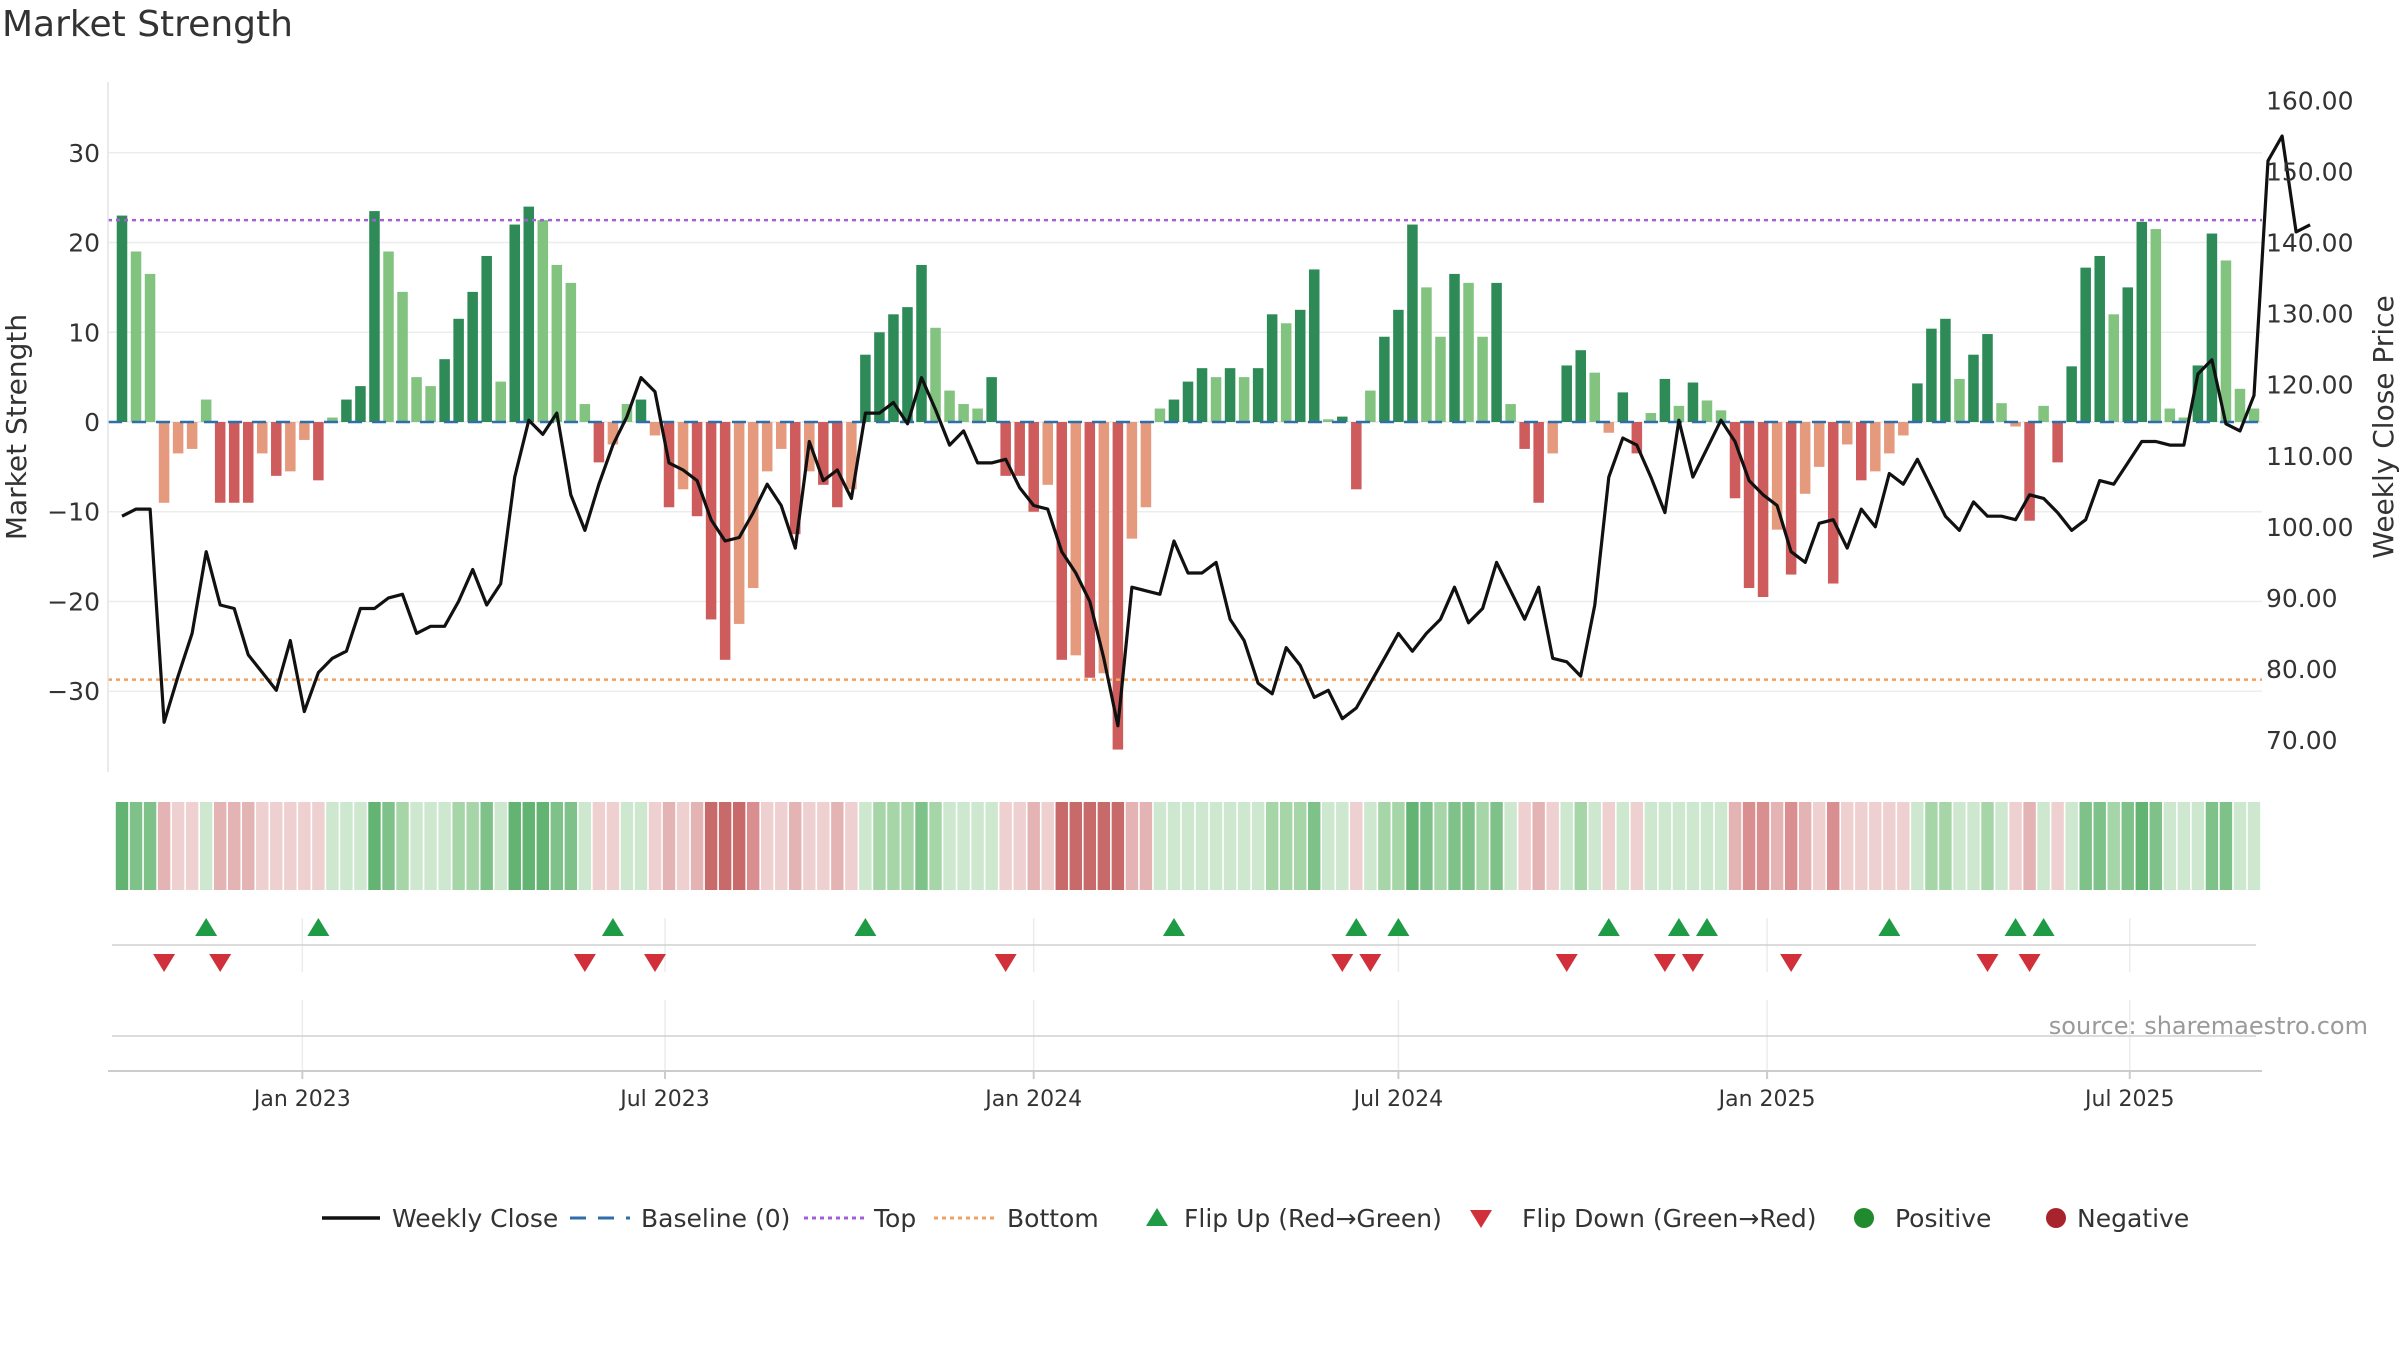  Describe the element at coordinates (2302, 598) in the screenshot. I see `y-tick-label-right: 90.00` at that location.